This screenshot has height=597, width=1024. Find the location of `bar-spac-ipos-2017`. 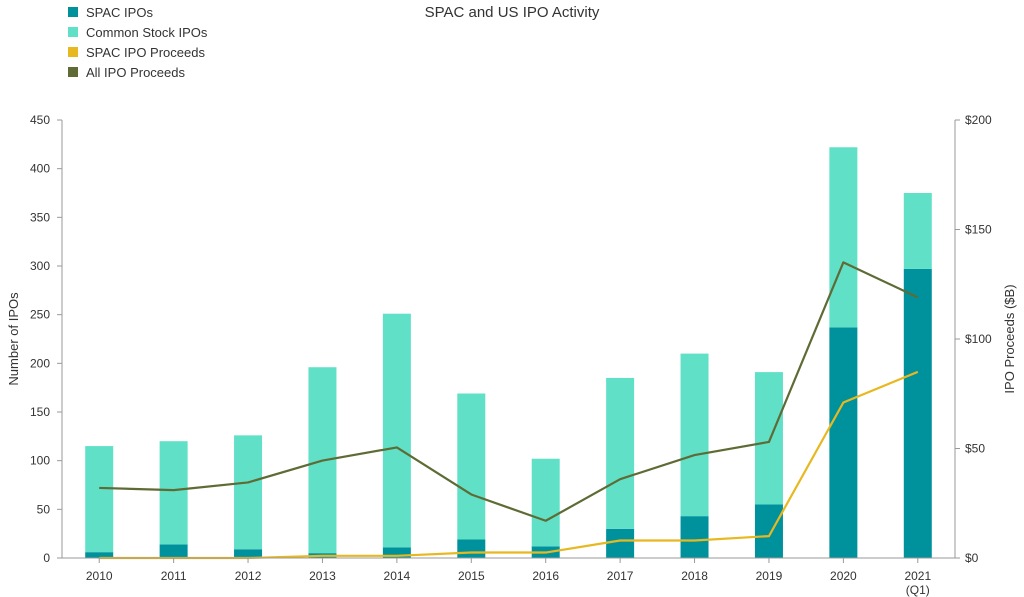

bar-spac-ipos-2017 is located at coordinates (620, 543).